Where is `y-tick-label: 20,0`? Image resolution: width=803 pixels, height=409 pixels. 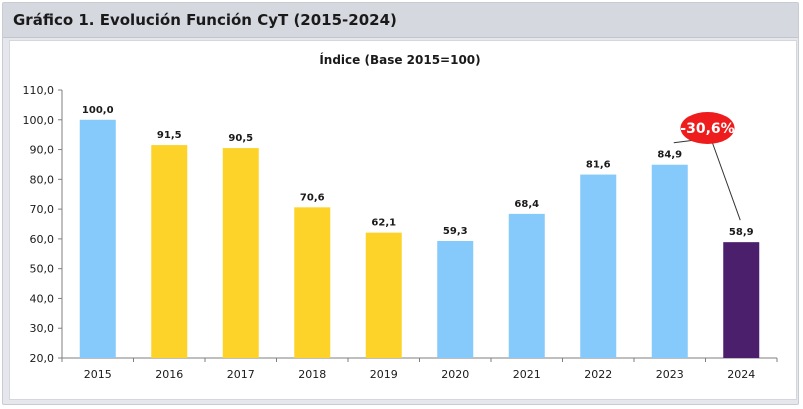 y-tick-label: 20,0 is located at coordinates (42, 358).